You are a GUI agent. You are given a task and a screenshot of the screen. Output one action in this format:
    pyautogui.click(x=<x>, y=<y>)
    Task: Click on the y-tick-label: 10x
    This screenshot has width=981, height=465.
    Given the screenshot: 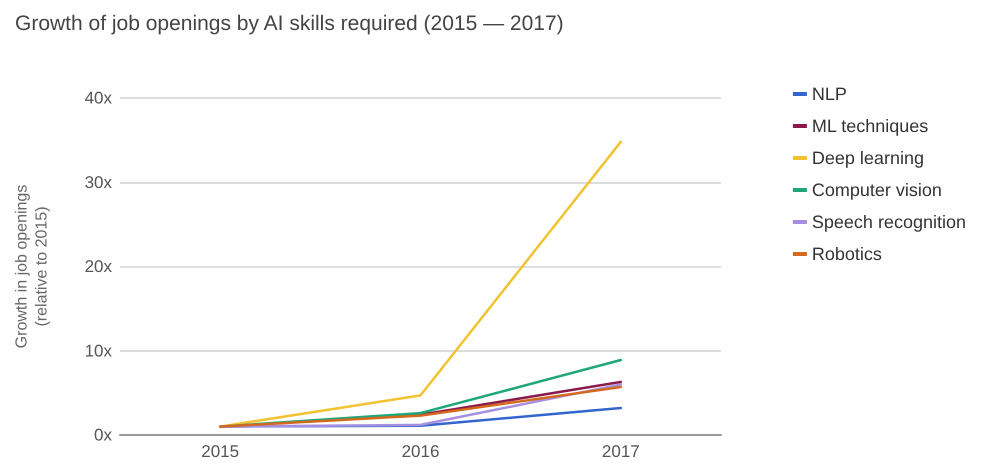 What is the action you would take?
    pyautogui.click(x=98, y=350)
    